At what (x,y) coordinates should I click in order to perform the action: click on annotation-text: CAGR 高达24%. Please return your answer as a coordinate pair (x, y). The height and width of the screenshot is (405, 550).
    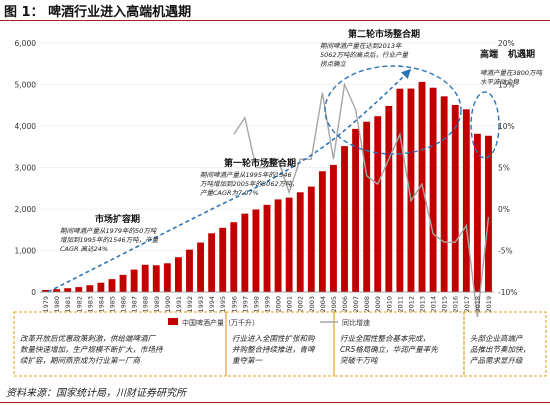
    Looking at the image, I should click on (84, 249).